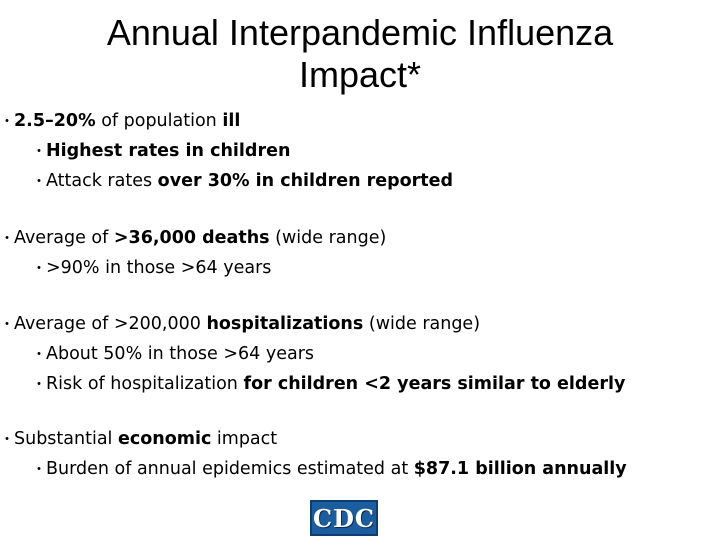 This screenshot has width=720, height=540. I want to click on bullet-text-bold: hospitalizations, so click(285, 324).